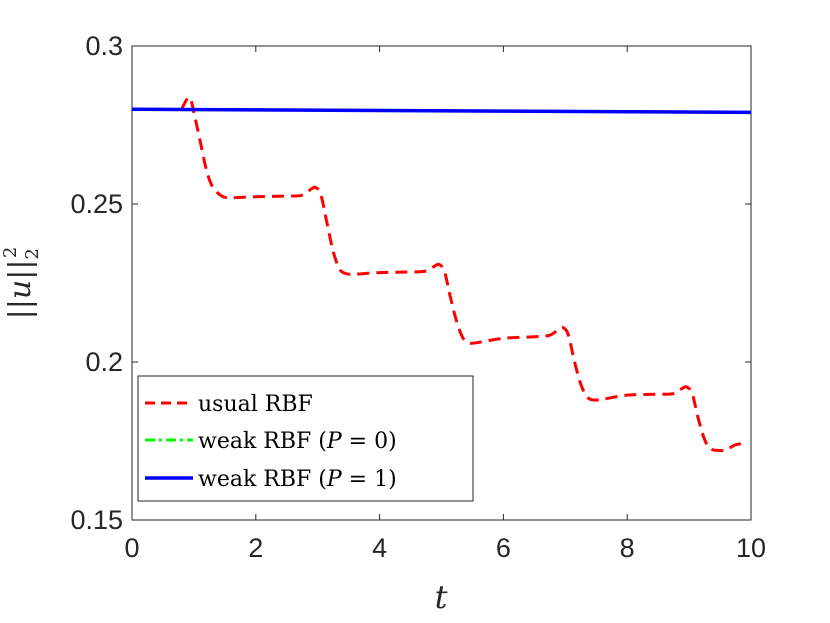 This screenshot has height=623, width=830. Describe the element at coordinates (441, 597) in the screenshot. I see `x-axis-label: t` at that location.